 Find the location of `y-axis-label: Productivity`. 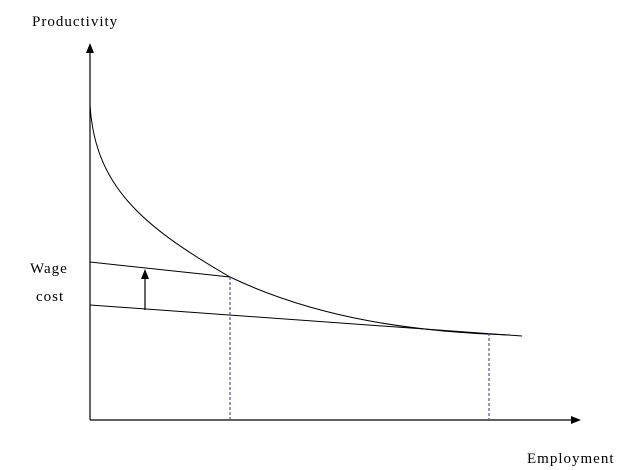

y-axis-label: Productivity is located at coordinates (75, 22).